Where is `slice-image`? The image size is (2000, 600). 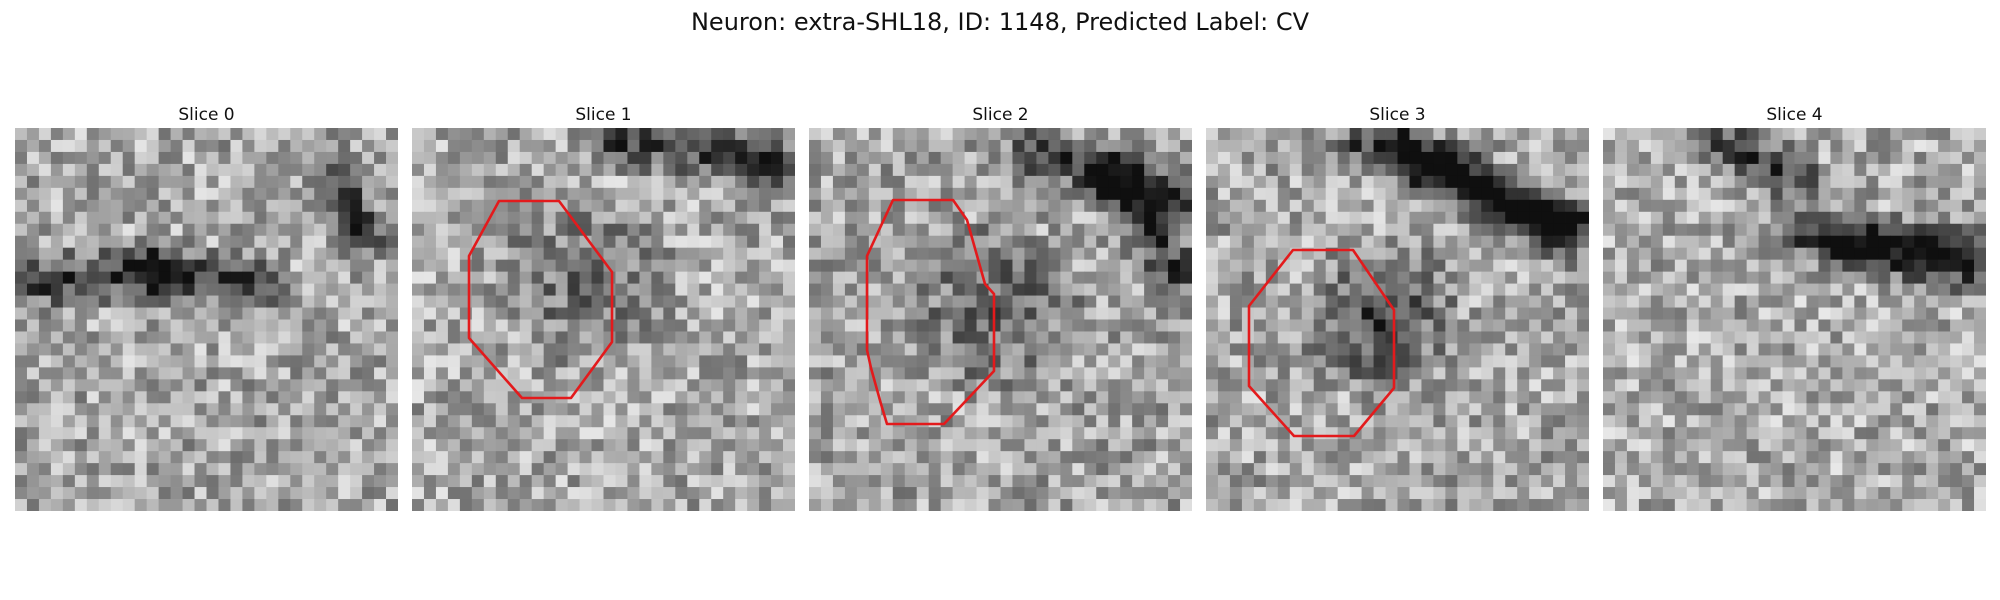
slice-image is located at coordinates (206, 319).